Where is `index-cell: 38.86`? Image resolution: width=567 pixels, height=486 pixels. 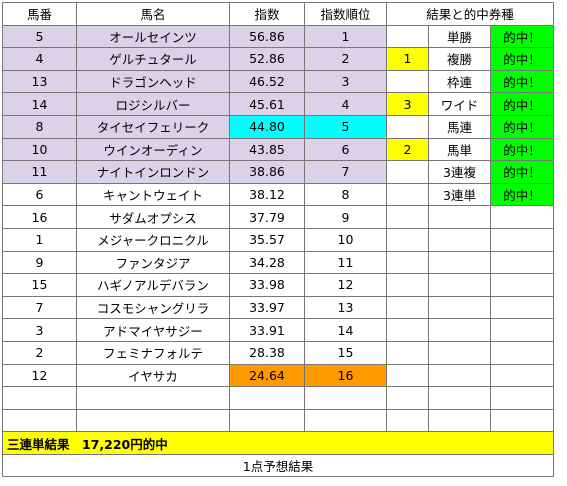 index-cell: 38.86 is located at coordinates (267, 172).